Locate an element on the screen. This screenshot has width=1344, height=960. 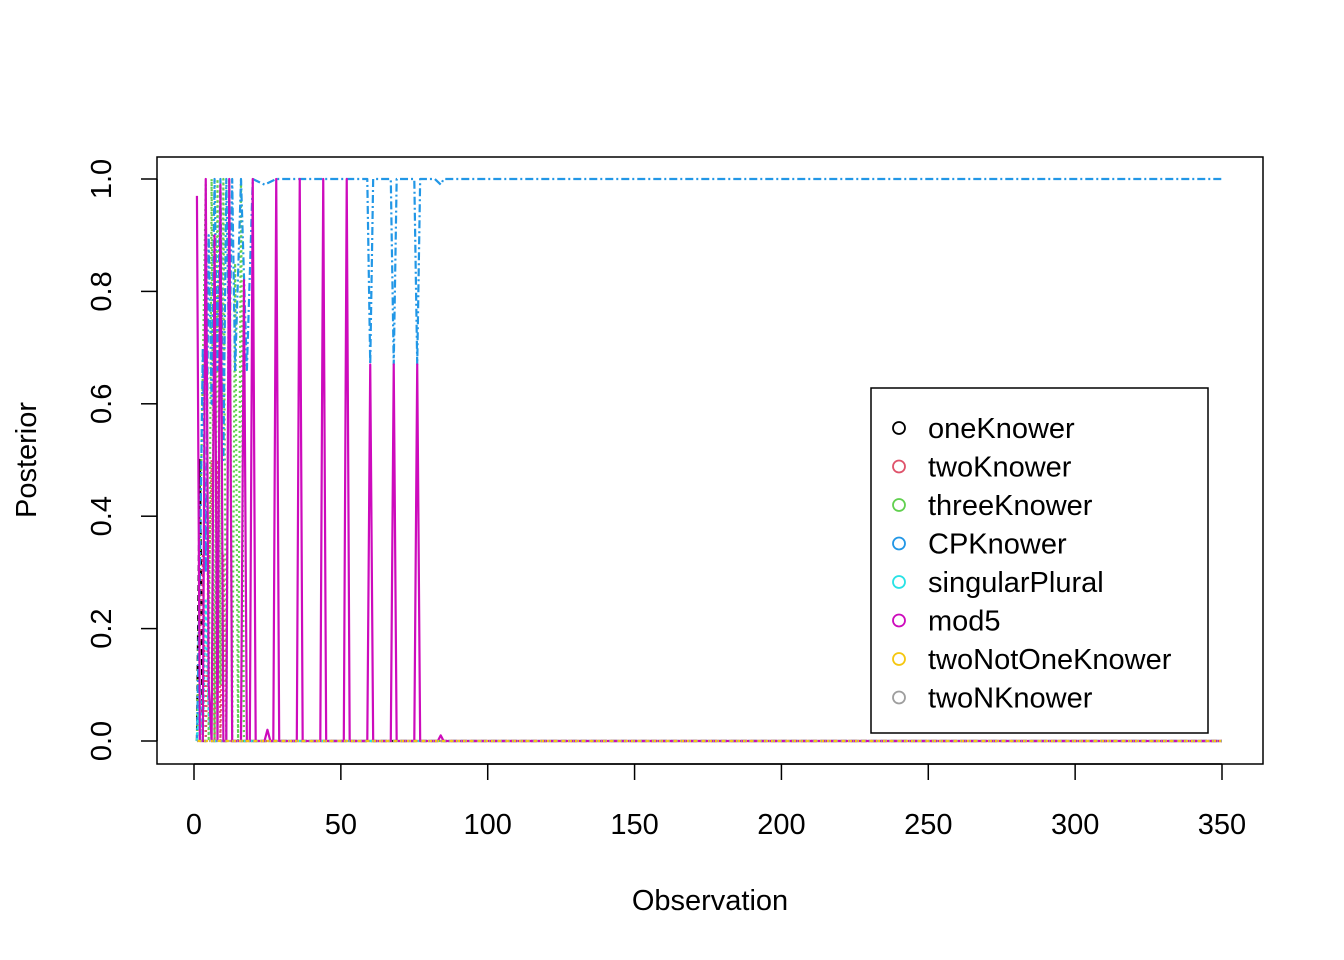
legend-label-CPKnower: CPKnower is located at coordinates (997, 545).